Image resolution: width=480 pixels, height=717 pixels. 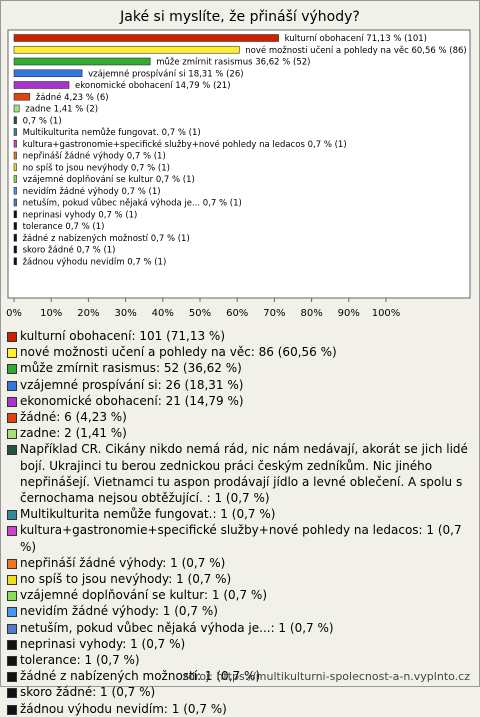 What do you see at coordinates (73, 433) in the screenshot?
I see `legend-label: zadne: 2 (1,41 %)` at bounding box center [73, 433].